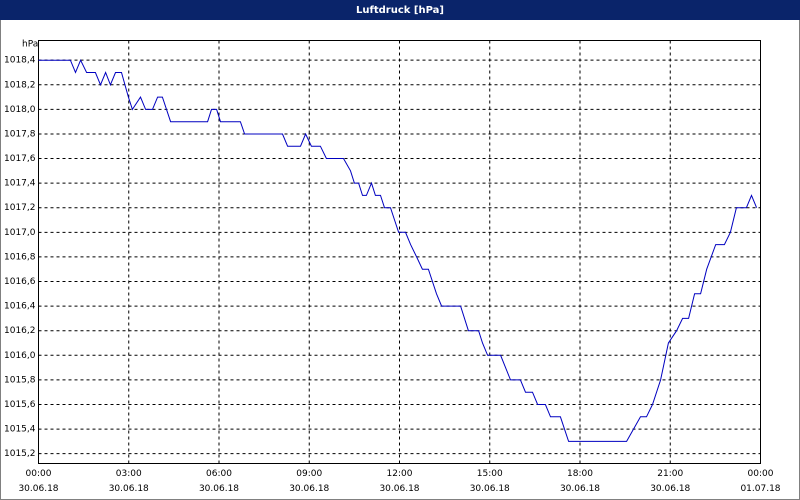 This screenshot has width=800, height=500. What do you see at coordinates (20, 159) in the screenshot?
I see `y-tick-label: 1017,6` at bounding box center [20, 159].